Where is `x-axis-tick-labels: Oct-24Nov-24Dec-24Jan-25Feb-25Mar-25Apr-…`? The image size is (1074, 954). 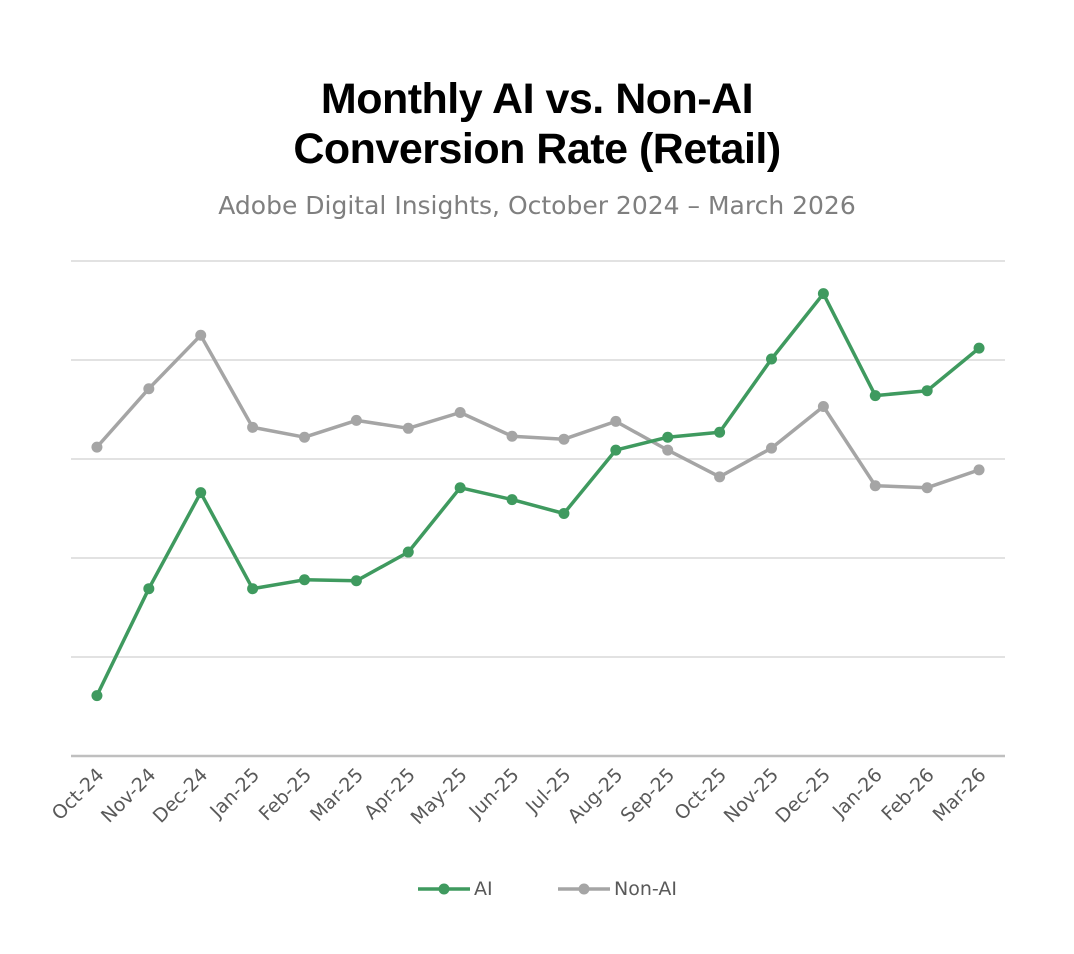
x-axis-tick-labels: Oct-24Nov-24Dec-24Jan-25Feb-25Mar-25Apr-… is located at coordinates (519, 796).